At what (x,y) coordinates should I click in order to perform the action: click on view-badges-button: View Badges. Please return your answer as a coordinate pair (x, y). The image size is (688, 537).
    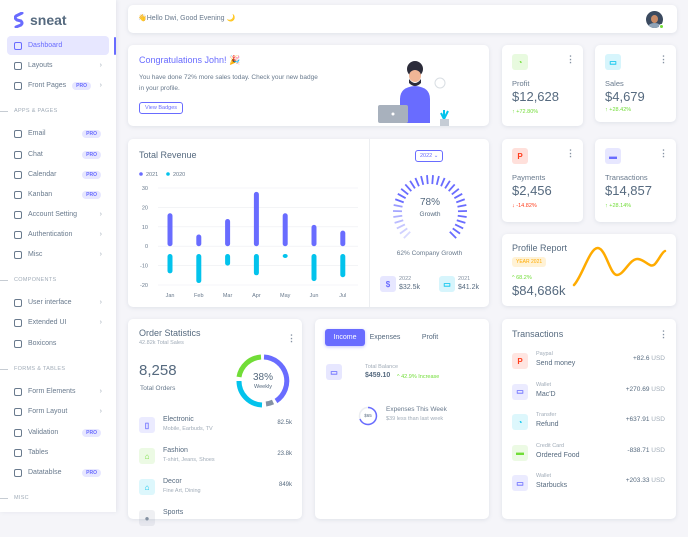
    Looking at the image, I should click on (161, 108).